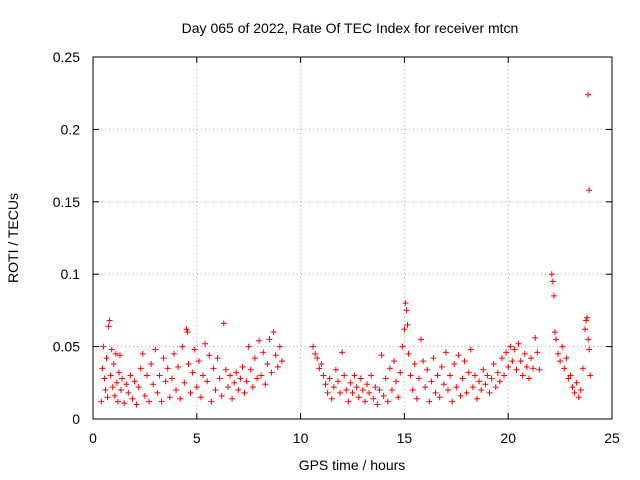 Image resolution: width=640 pixels, height=480 pixels. What do you see at coordinates (71, 274) in the screenshot?
I see `y-tick-label: 0.1` at bounding box center [71, 274].